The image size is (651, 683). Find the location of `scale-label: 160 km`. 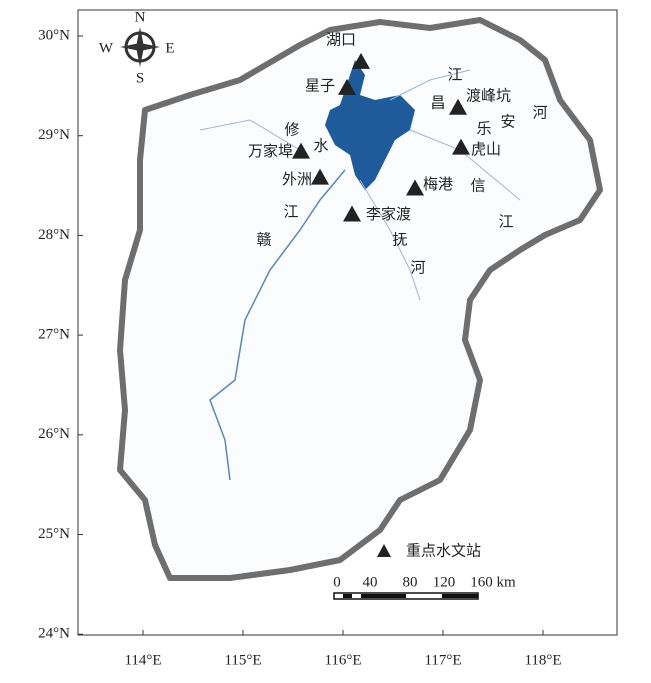

scale-label: 160 km is located at coordinates (493, 582).